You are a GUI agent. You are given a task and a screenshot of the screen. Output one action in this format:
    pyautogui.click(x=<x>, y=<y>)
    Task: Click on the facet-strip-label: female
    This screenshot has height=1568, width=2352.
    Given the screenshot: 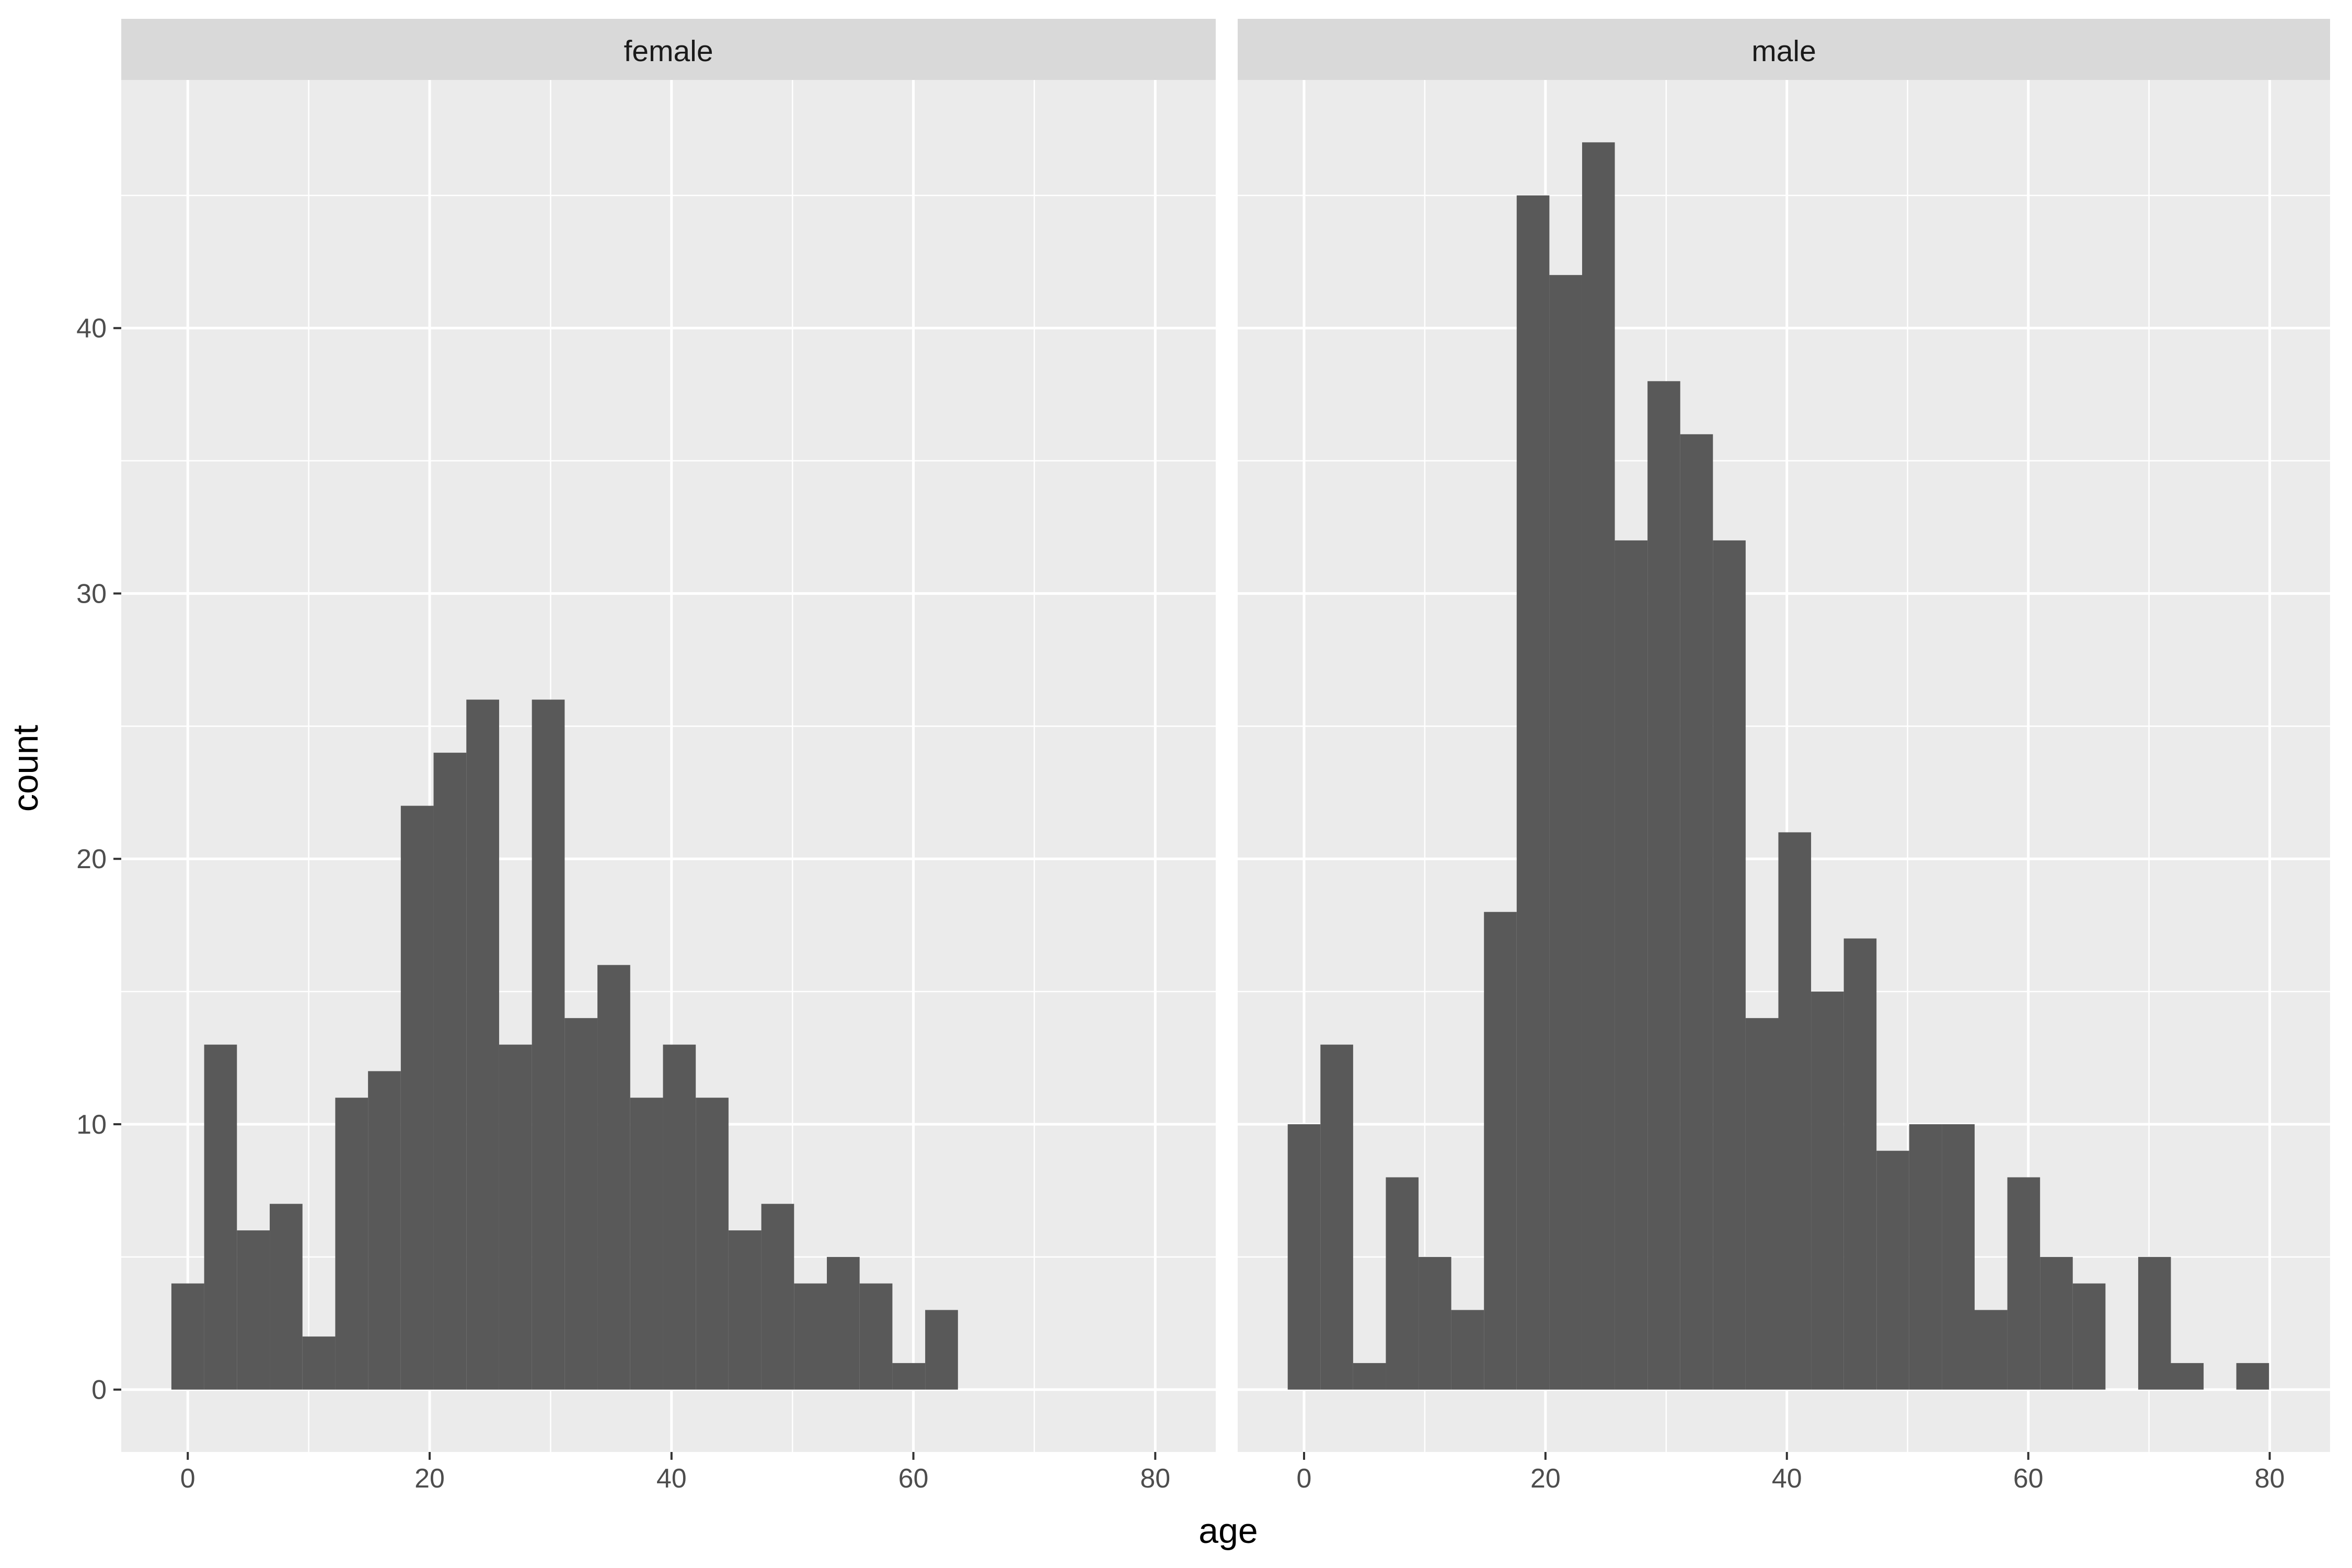 What is the action you would take?
    pyautogui.click(x=668, y=51)
    